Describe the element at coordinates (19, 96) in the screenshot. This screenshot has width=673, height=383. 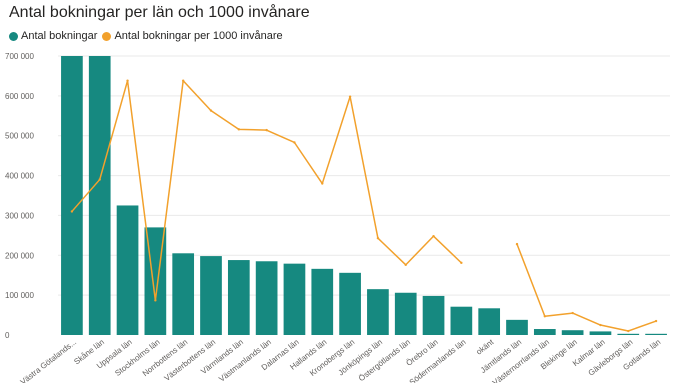
I see `y-tick-label: 600 000` at that location.